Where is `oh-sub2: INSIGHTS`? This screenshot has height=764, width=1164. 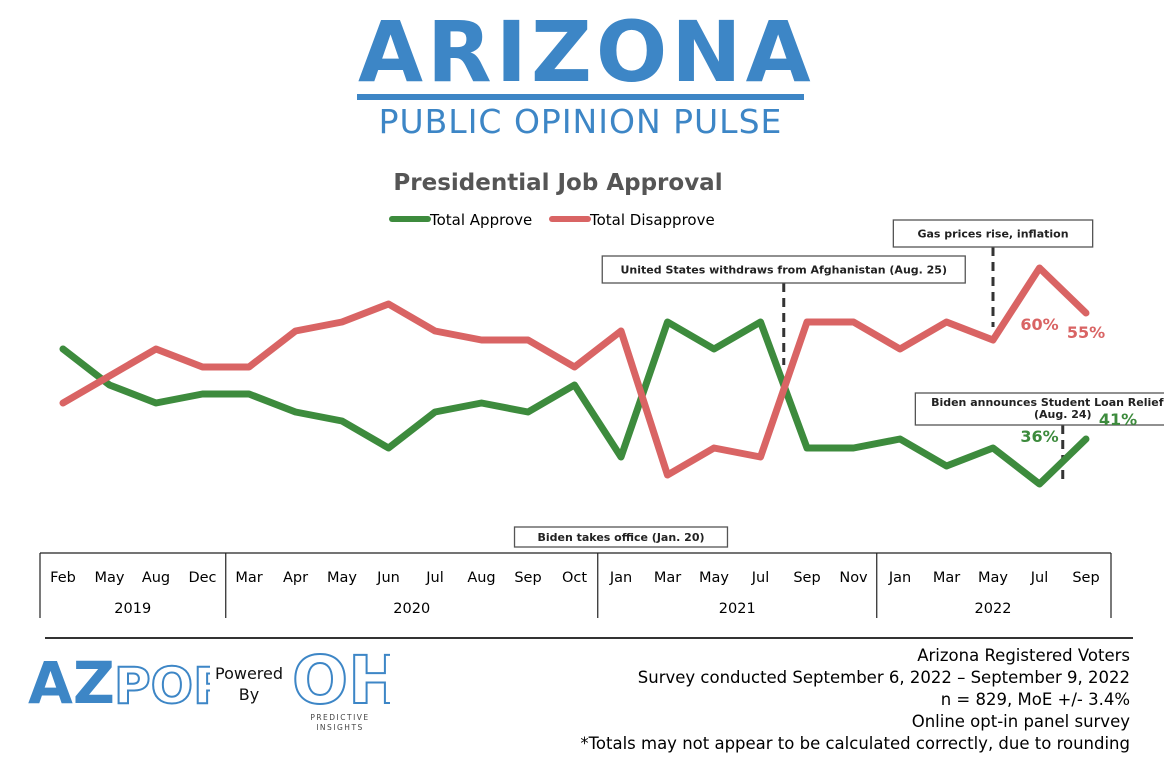
oh-sub2: INSIGHTS is located at coordinates (340, 727).